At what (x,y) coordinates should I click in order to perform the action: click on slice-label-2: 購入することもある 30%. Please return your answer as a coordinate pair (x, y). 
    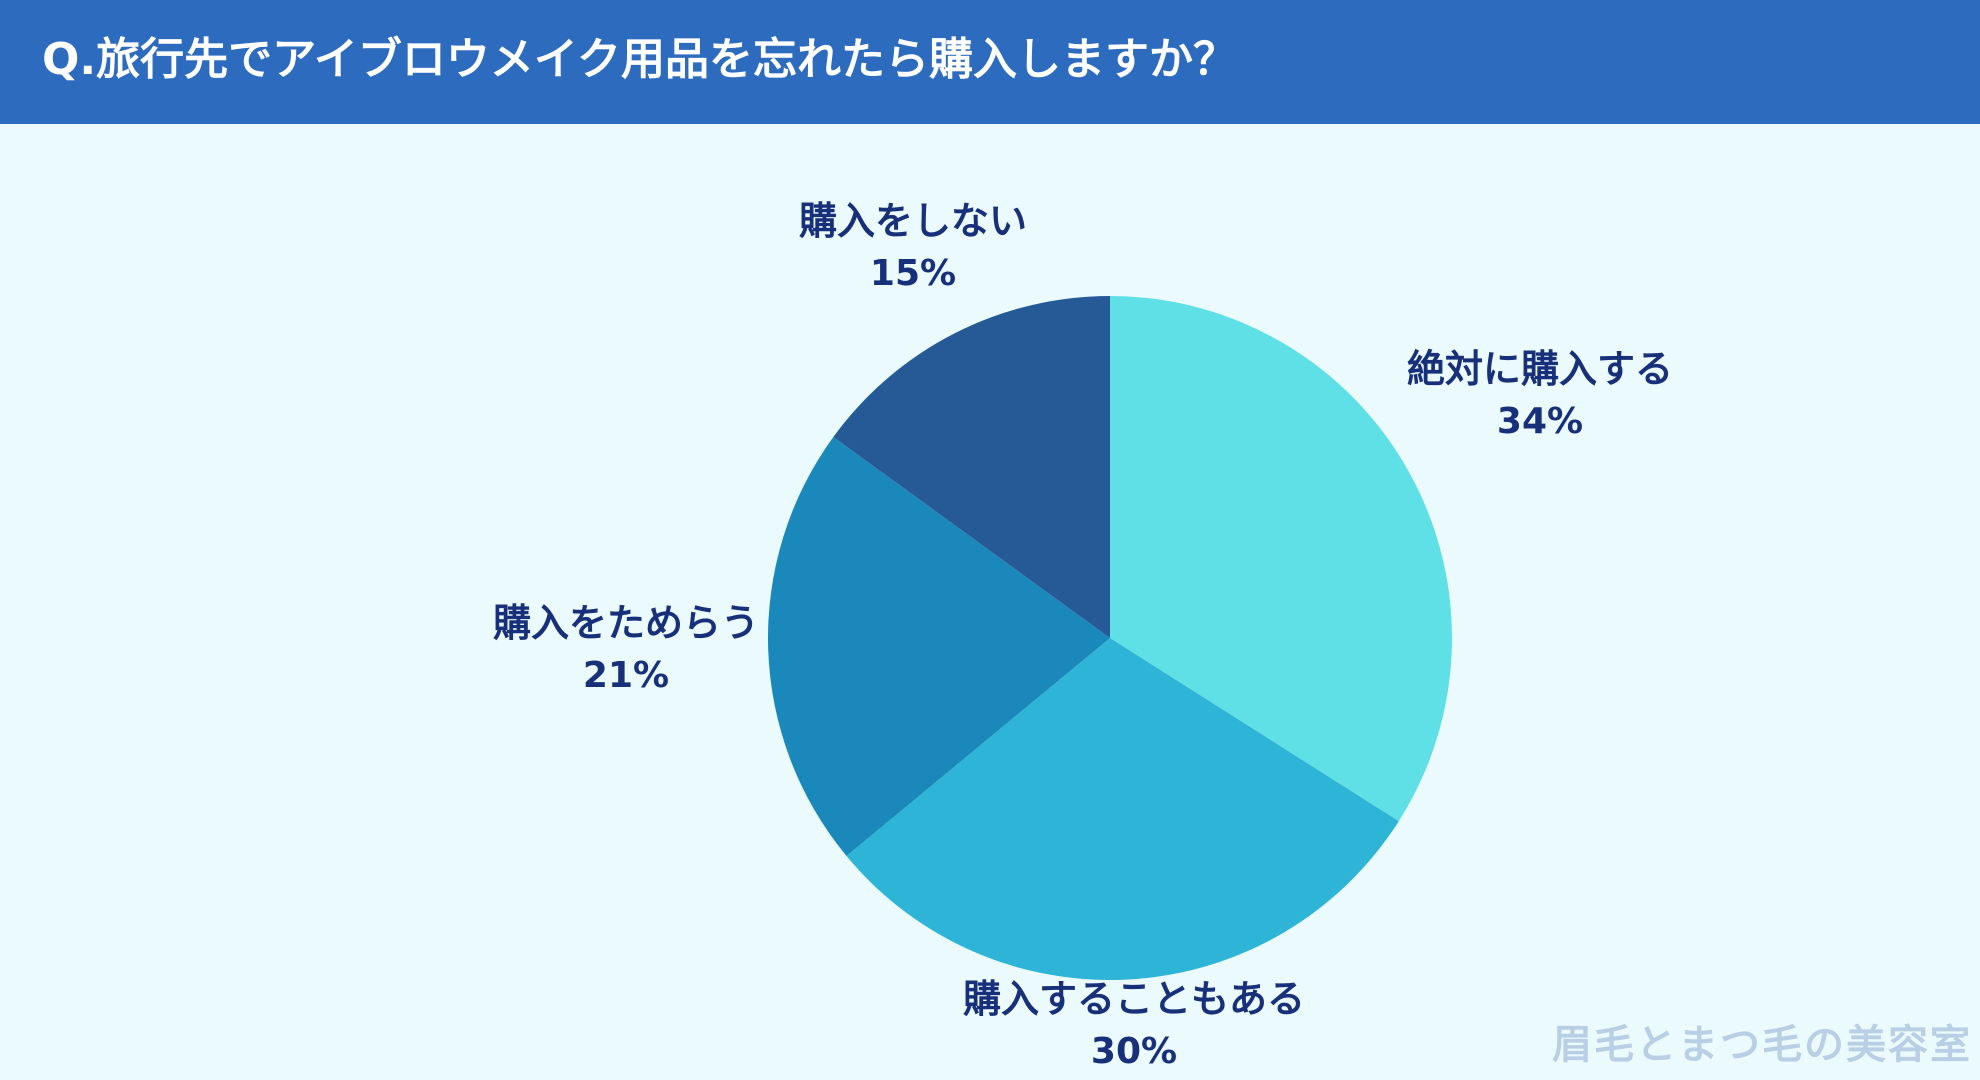
    Looking at the image, I should click on (1134, 1025).